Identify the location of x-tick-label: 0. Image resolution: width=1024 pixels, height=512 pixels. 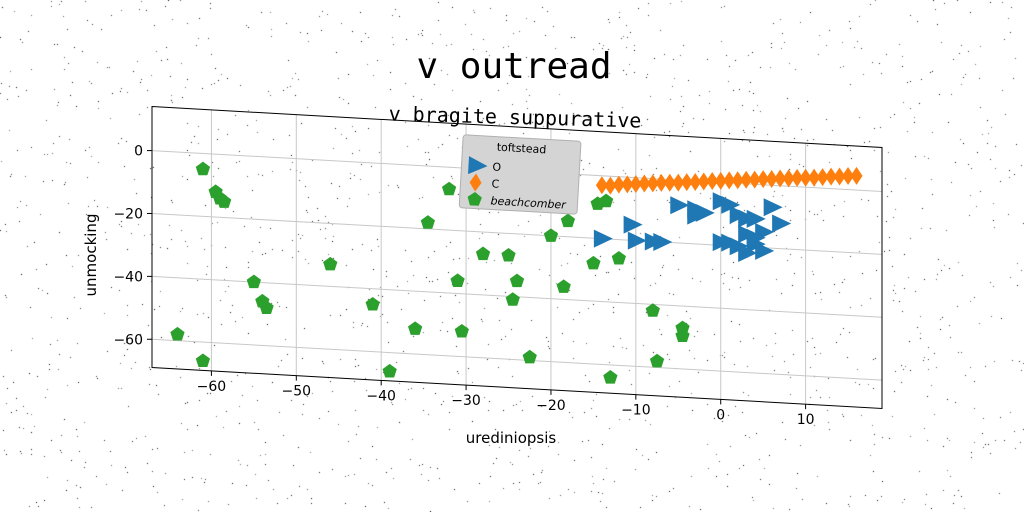
(720, 415).